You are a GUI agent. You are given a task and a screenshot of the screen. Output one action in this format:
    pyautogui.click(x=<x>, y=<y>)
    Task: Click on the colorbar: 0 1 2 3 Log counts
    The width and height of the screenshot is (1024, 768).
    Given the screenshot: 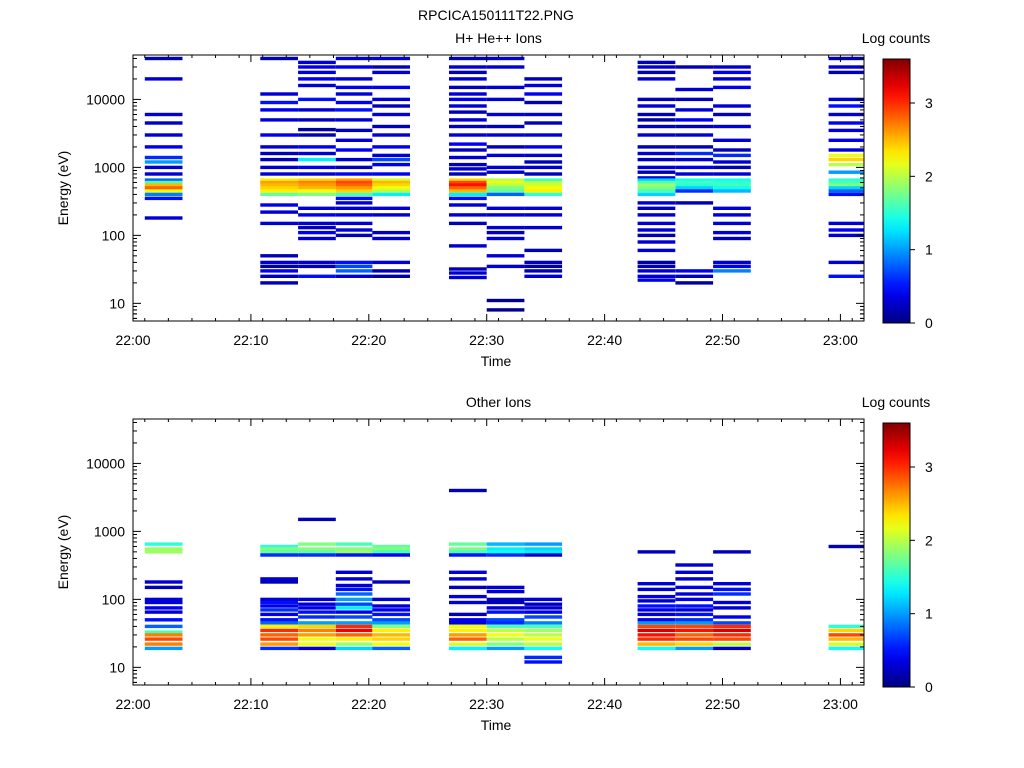 What is the action you would take?
    pyautogui.click(x=897, y=180)
    